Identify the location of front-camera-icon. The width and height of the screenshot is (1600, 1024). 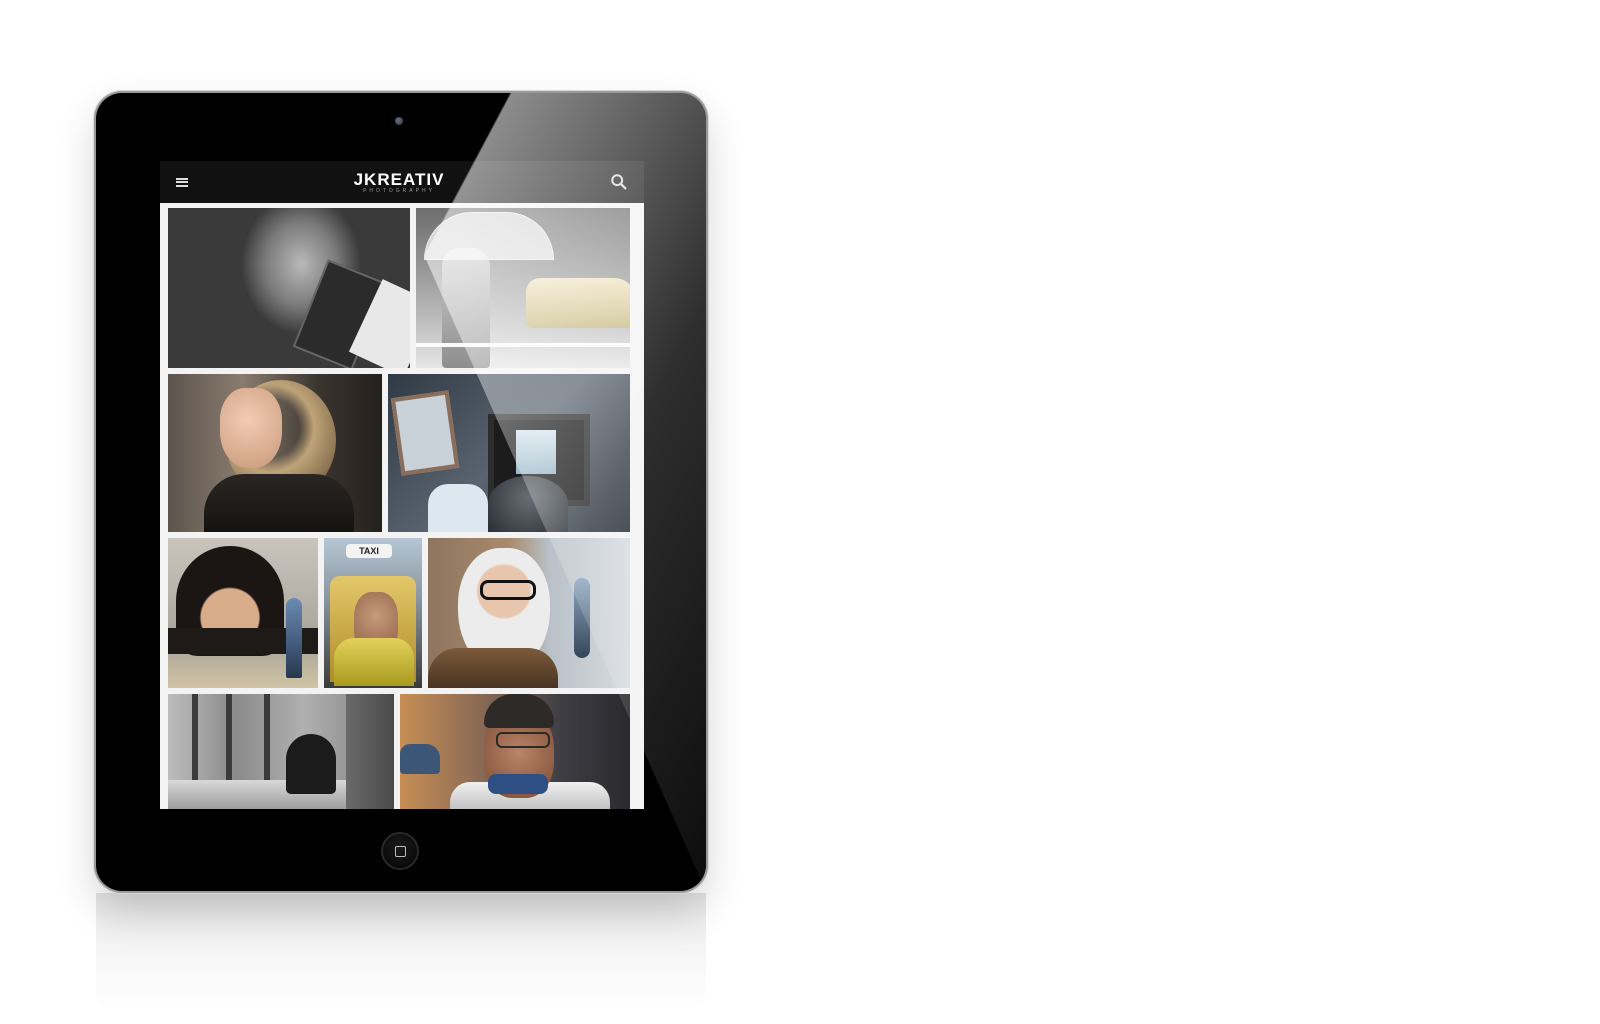
(399, 121).